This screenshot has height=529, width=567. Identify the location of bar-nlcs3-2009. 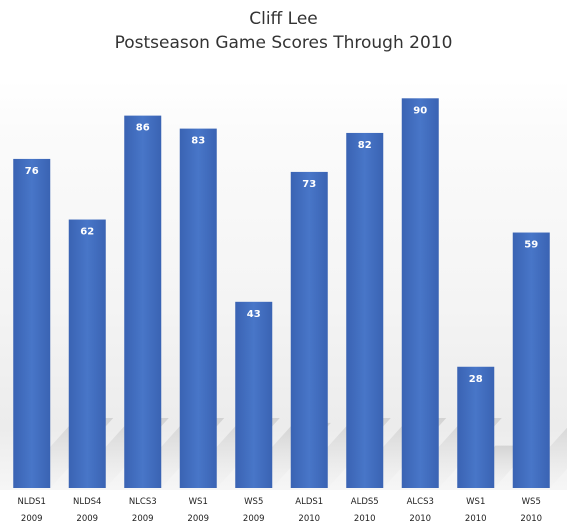
(143, 302).